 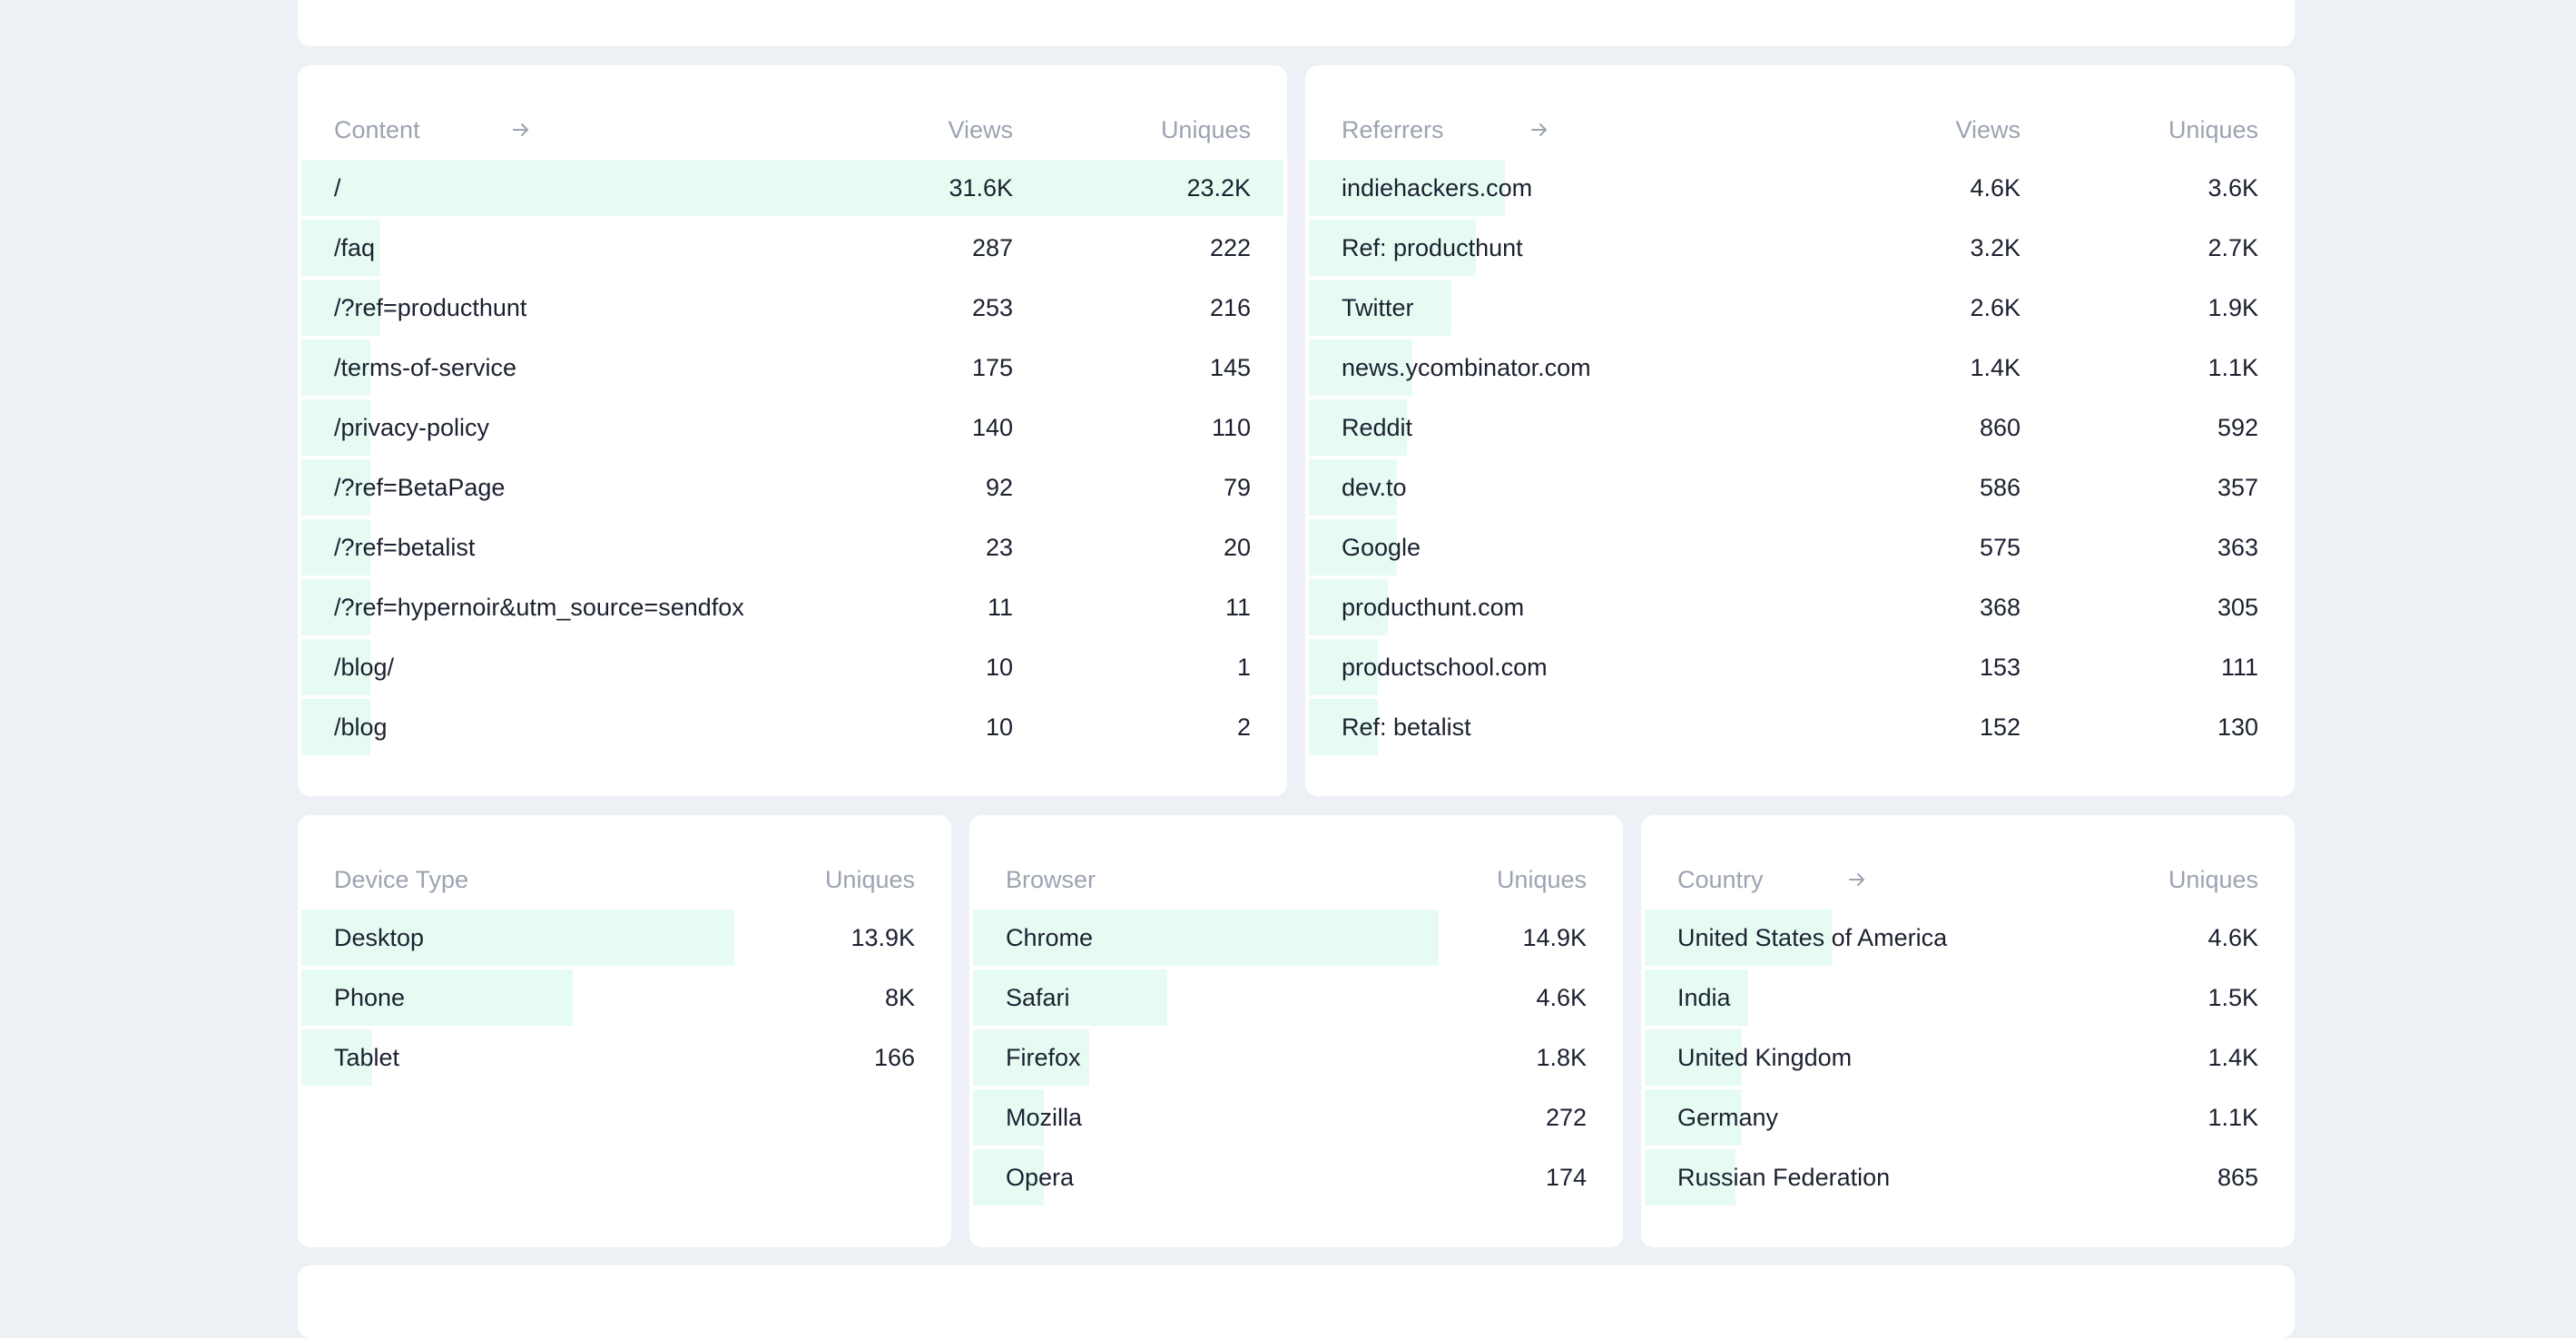 I want to click on referrer-row: Twitter 2.6K 1.9K, so click(x=1800, y=308).